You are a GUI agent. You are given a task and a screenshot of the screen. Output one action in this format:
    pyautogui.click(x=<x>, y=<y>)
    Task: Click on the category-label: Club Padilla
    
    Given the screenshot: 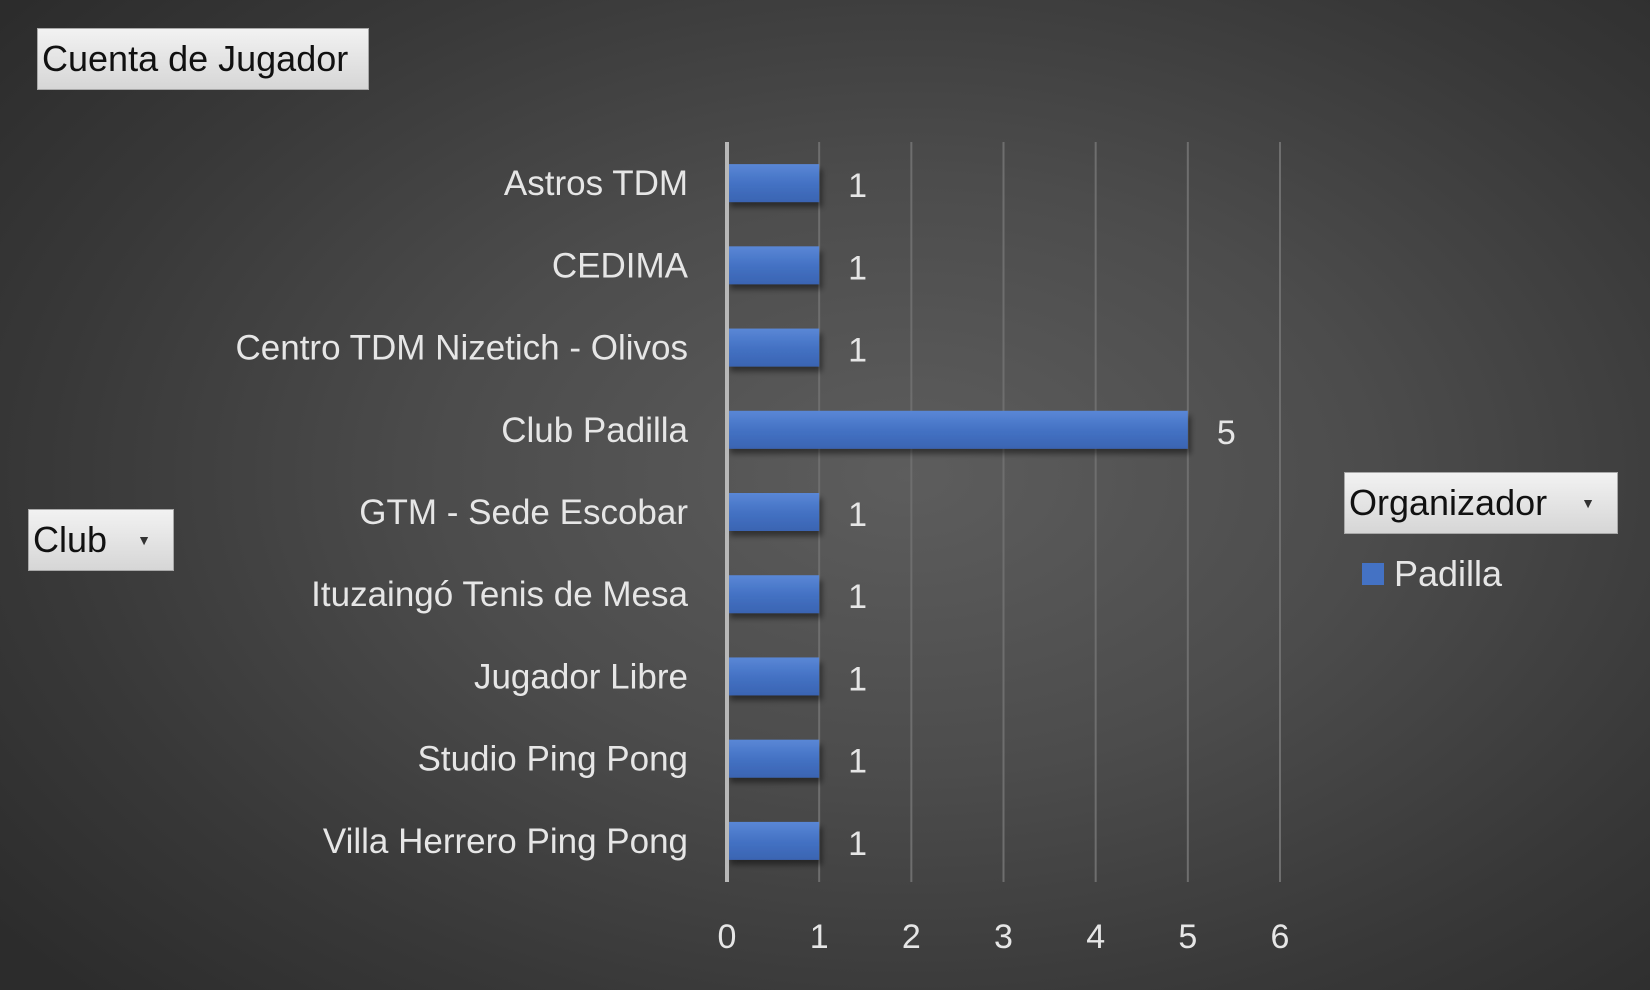 What is the action you would take?
    pyautogui.click(x=594, y=430)
    